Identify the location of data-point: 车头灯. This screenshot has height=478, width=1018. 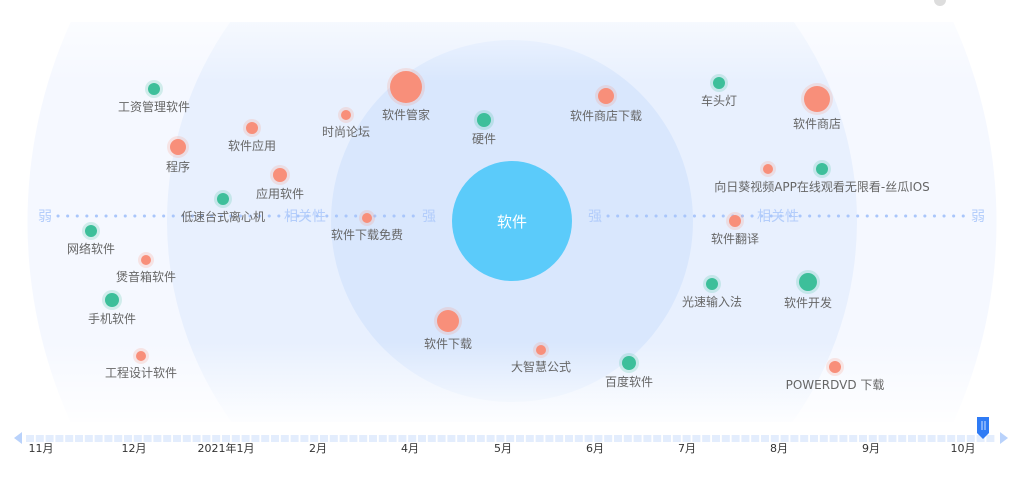
(719, 91).